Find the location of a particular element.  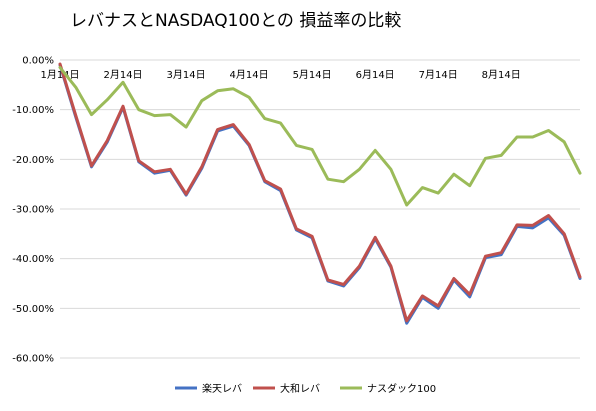

x-tick-label: 7月14日 is located at coordinates (438, 75).